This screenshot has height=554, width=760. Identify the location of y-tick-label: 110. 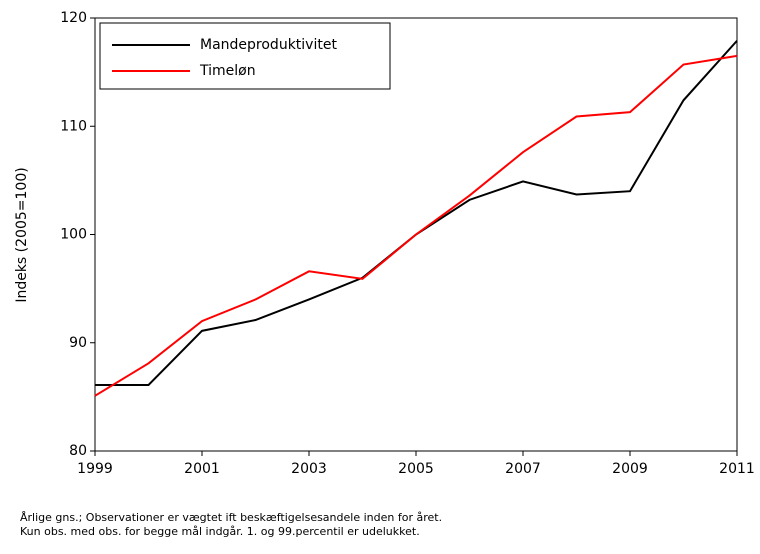
(73, 126).